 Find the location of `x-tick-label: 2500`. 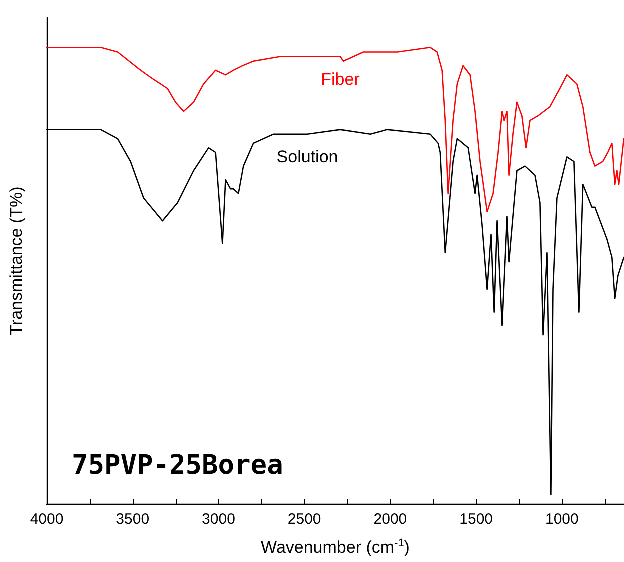

x-tick-label: 2500 is located at coordinates (305, 519).